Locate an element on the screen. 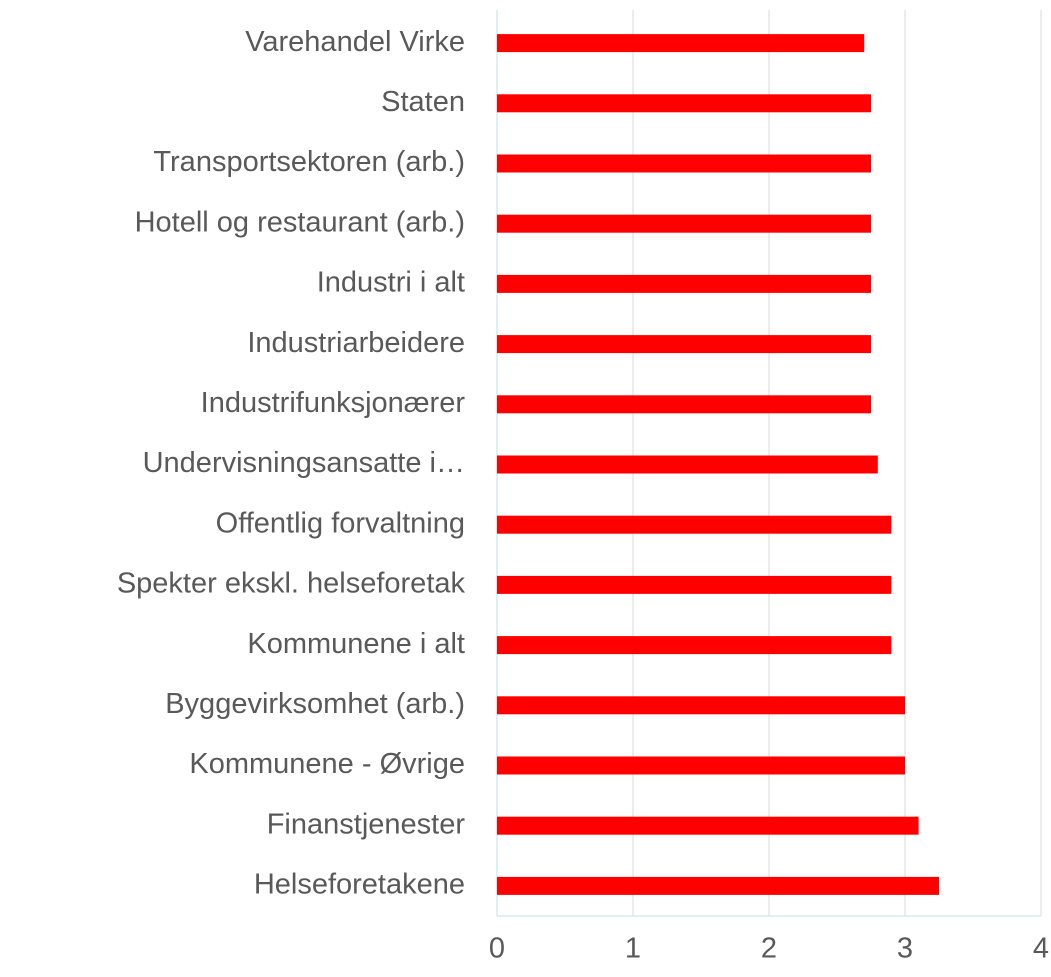 This screenshot has width=1051, height=977. y-tick-label: Hotell og restaurant (arb.) is located at coordinates (300, 222).